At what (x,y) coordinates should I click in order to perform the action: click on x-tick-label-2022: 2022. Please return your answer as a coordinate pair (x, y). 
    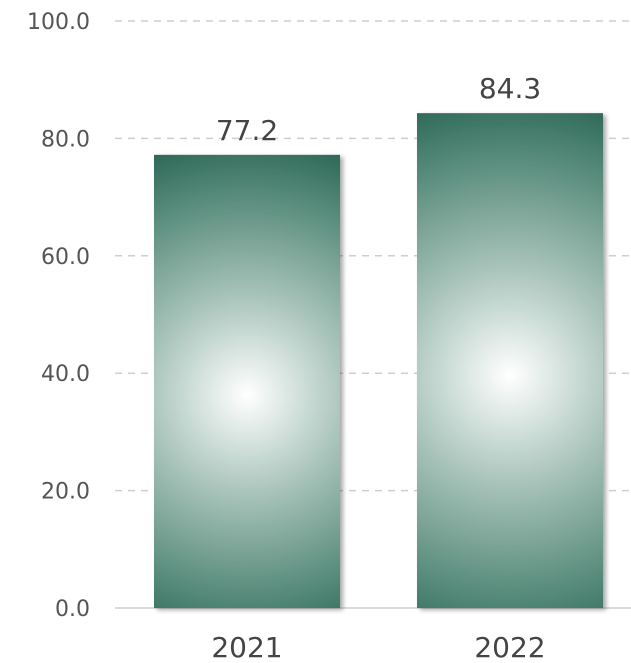
    Looking at the image, I should click on (509, 647).